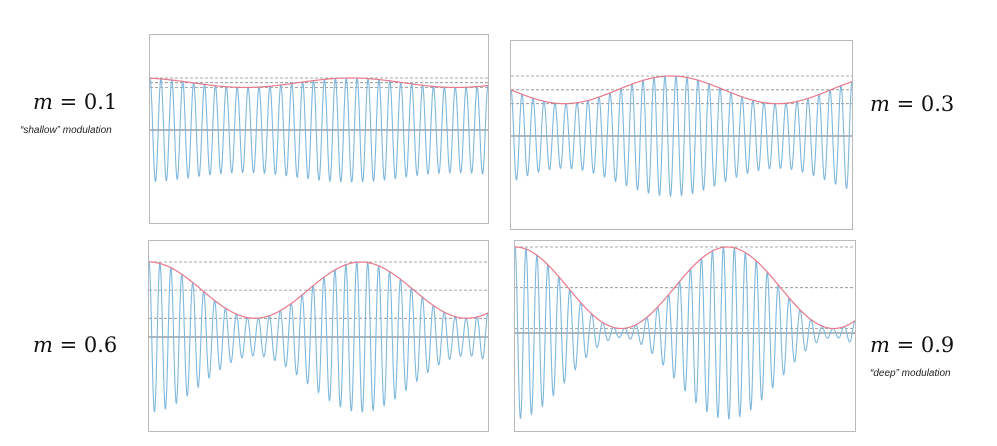 This screenshot has height=446, width=997. I want to click on modulation-label-m-0-9: m = 0.9, so click(912, 345).